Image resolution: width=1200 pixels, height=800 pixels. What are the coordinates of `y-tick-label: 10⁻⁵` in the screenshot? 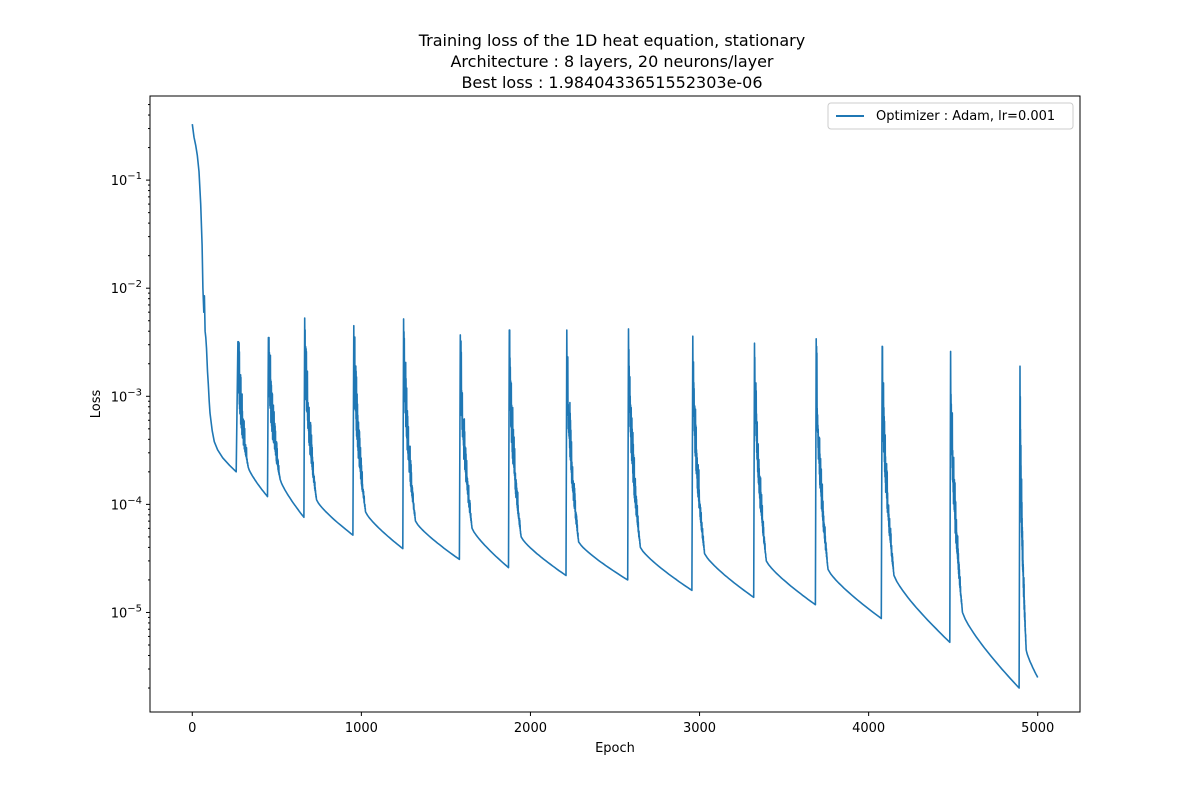 It's located at (126, 612).